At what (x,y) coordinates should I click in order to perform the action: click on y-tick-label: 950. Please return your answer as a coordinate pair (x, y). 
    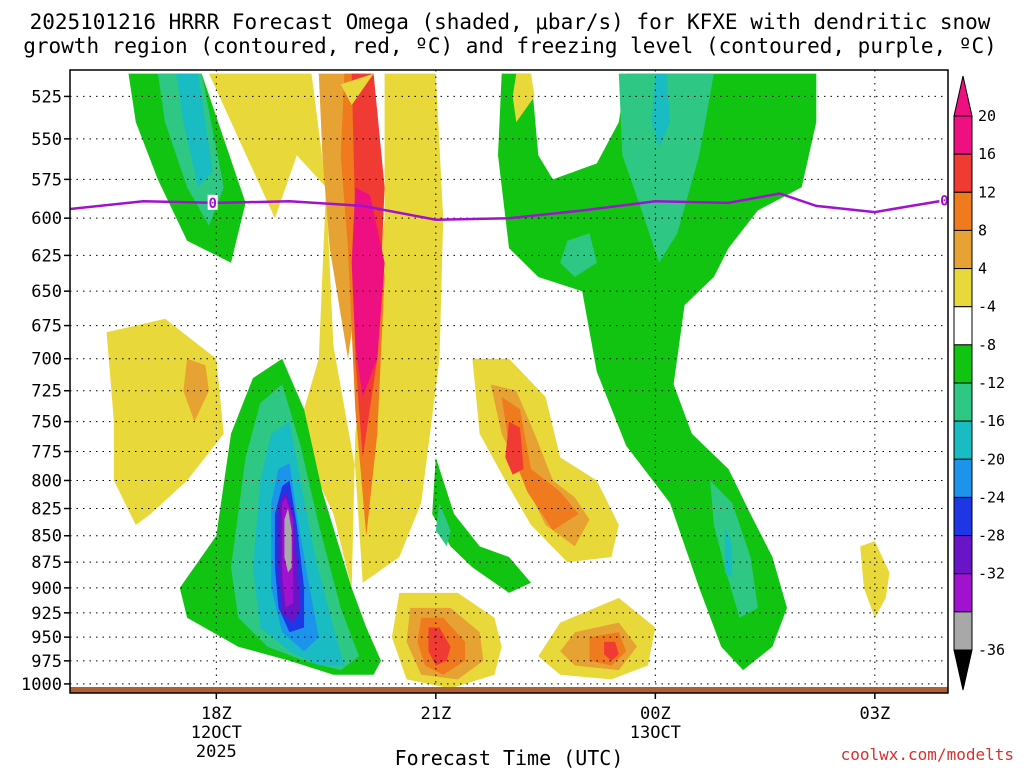
    Looking at the image, I should click on (46, 638).